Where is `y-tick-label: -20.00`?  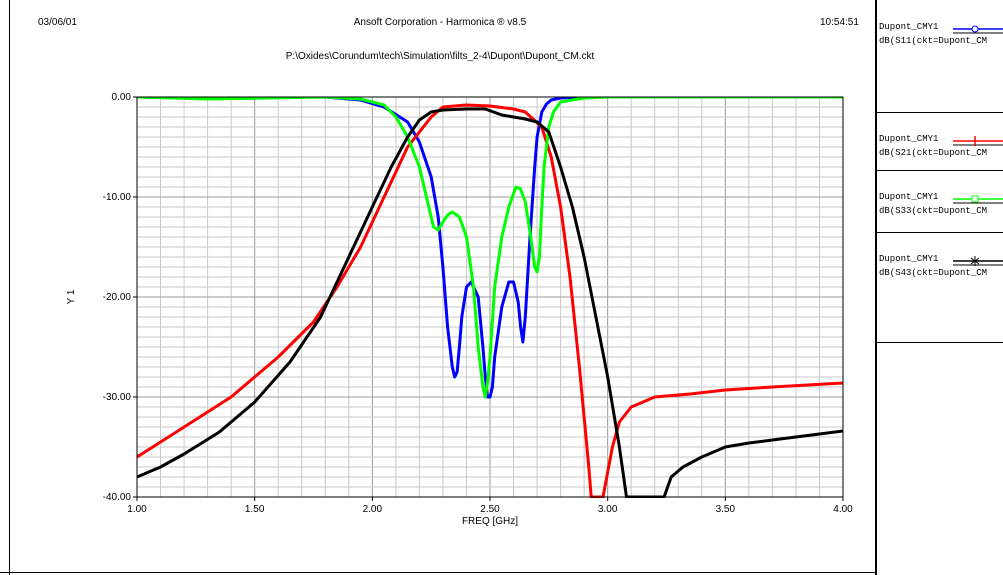
y-tick-label: -20.00 is located at coordinates (117, 297).